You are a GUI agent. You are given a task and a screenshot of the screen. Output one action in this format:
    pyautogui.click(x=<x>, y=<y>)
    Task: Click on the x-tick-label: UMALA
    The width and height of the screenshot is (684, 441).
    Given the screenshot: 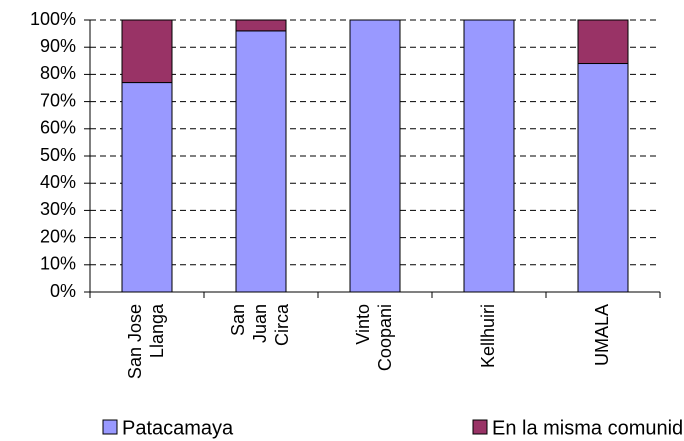 What is the action you would take?
    pyautogui.click(x=602, y=335)
    